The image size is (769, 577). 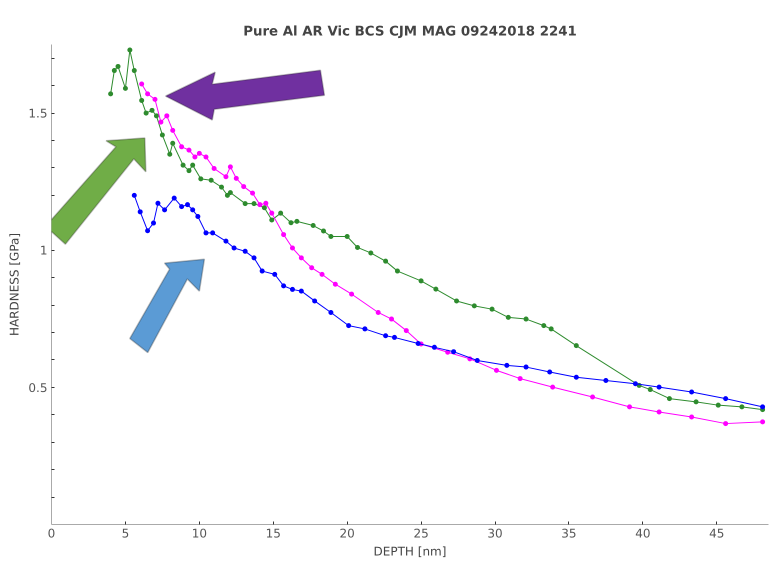 What do you see at coordinates (38, 387) in the screenshot?
I see `y-tick-label: 0.5` at bounding box center [38, 387].